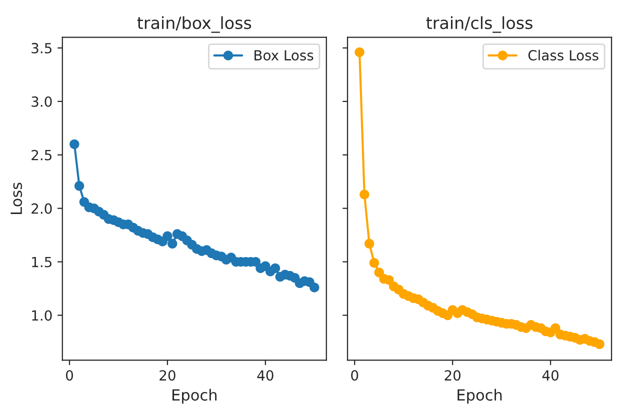 This screenshot has width=624, height=414. Describe the element at coordinates (42, 315) in the screenshot. I see `y-tick-label: 1.0` at that location.